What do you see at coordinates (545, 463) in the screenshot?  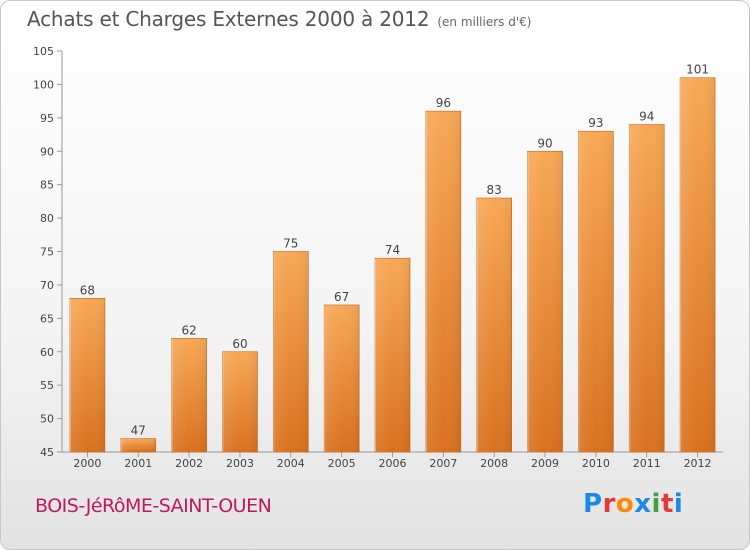 I see `x-tick-label: 2009` at bounding box center [545, 463].